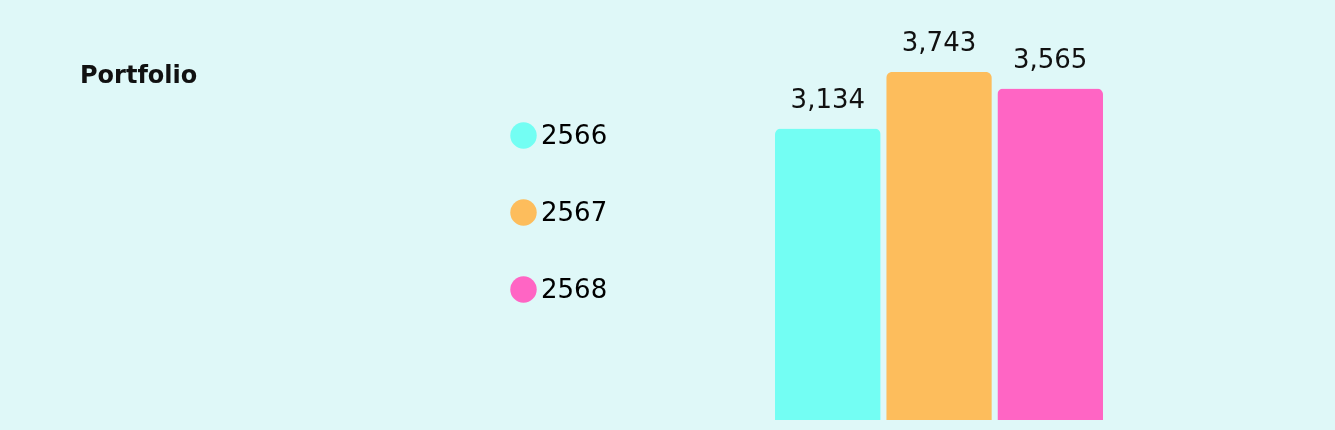 Image resolution: width=1335 pixels, height=430 pixels. I want to click on legend-label: 2567, so click(574, 211).